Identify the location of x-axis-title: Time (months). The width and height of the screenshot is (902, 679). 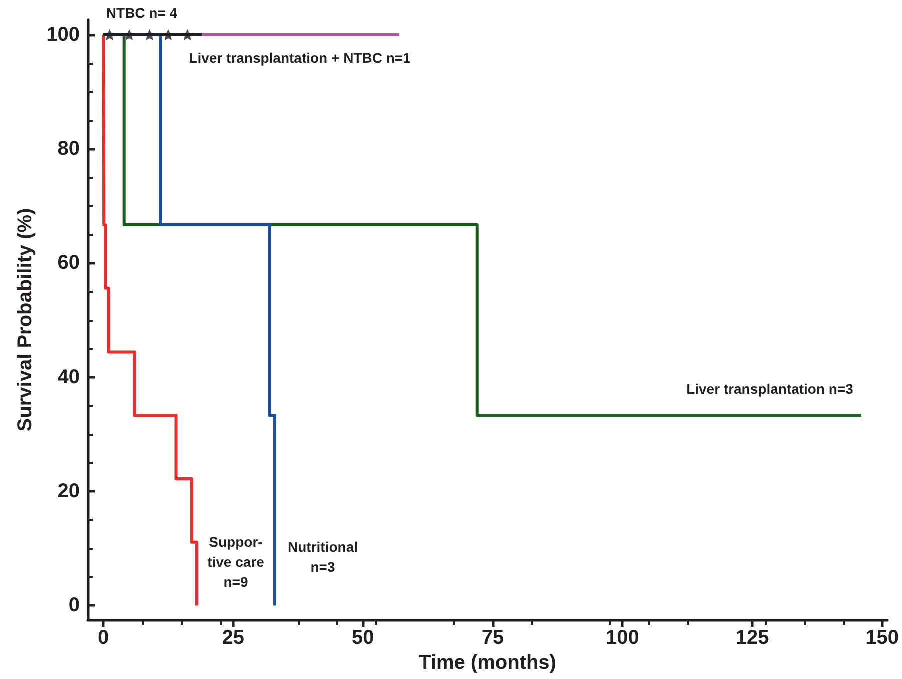
(487, 663).